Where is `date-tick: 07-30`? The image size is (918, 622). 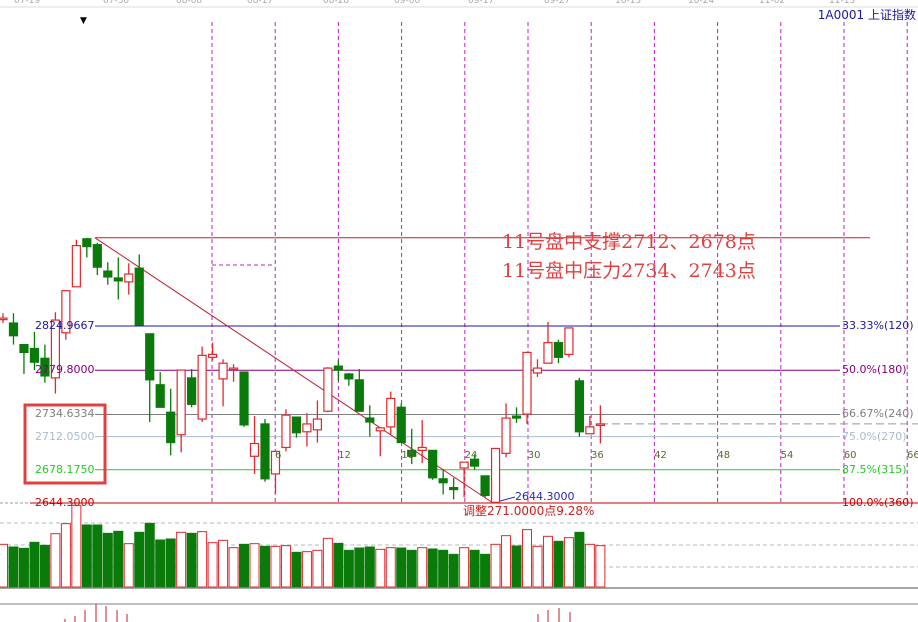
date-tick: 07-30 is located at coordinates (116, 3).